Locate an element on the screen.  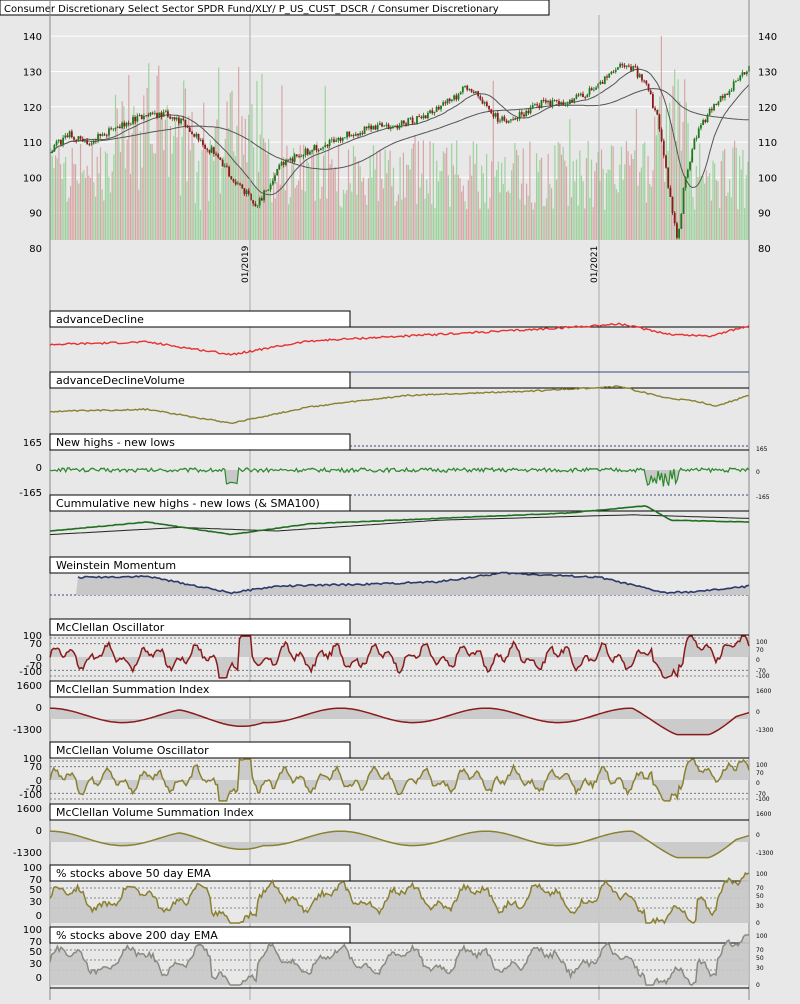
osc-y-tick-right: 0 is located at coordinates (758, 660).